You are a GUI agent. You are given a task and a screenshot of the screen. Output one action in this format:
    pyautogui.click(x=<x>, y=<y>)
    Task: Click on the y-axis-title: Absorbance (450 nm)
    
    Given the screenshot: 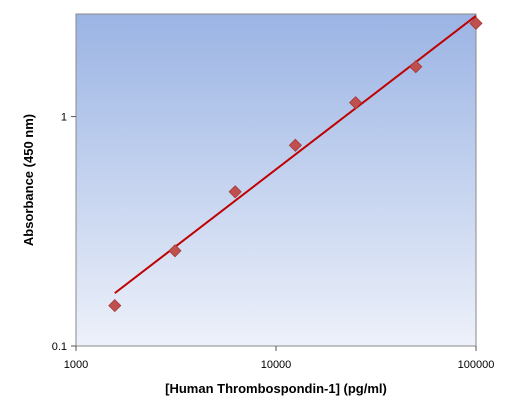 What is the action you would take?
    pyautogui.click(x=28, y=180)
    